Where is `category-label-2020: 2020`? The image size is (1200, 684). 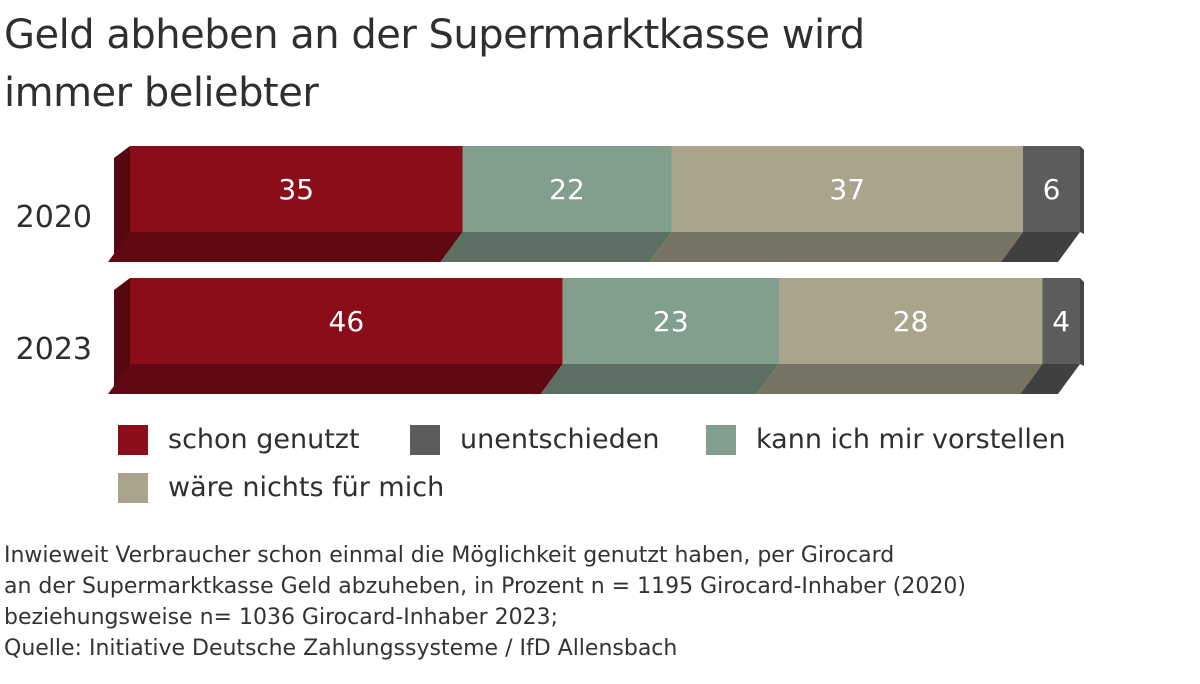 category-label-2020: 2020 is located at coordinates (54, 217).